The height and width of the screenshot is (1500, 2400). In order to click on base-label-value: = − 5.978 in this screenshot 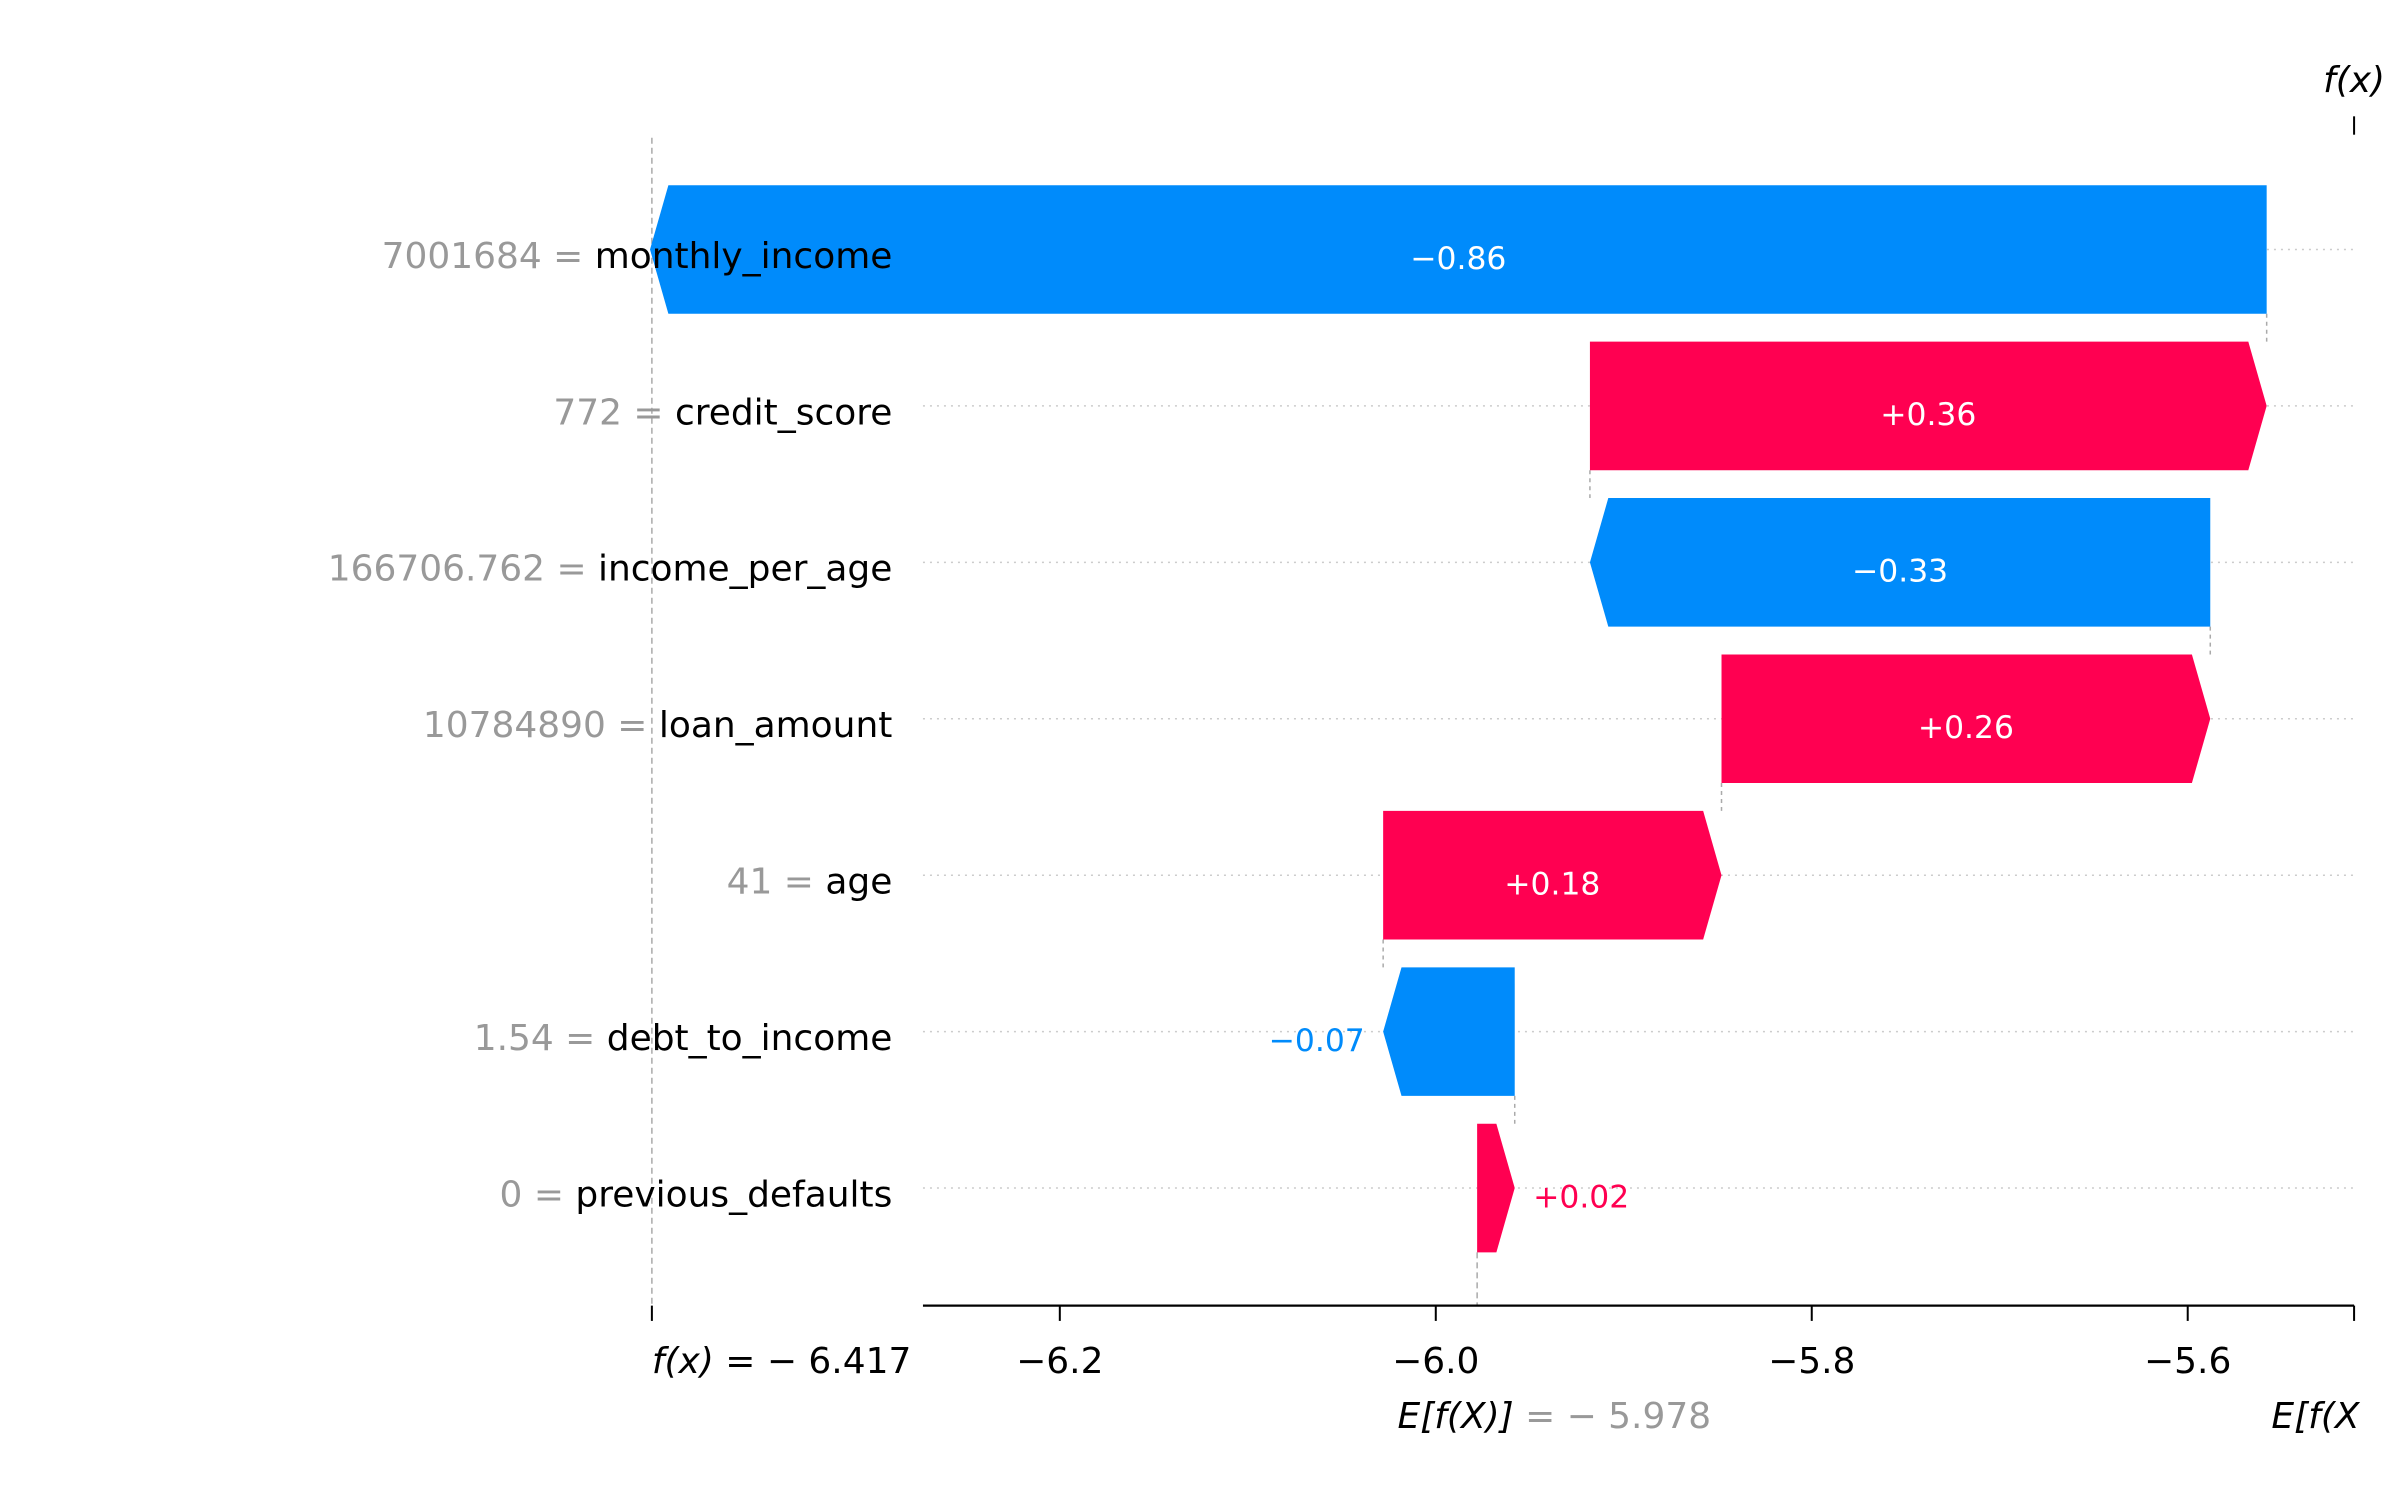, I will do `click(1618, 1416)`.